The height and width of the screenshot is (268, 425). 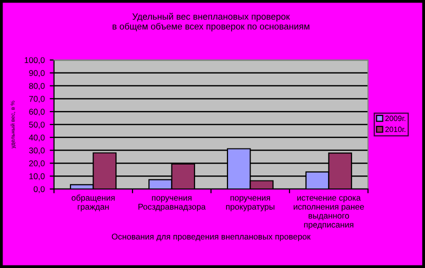 What do you see at coordinates (37, 176) in the screenshot?
I see `y-tick-label: 10,0` at bounding box center [37, 176].